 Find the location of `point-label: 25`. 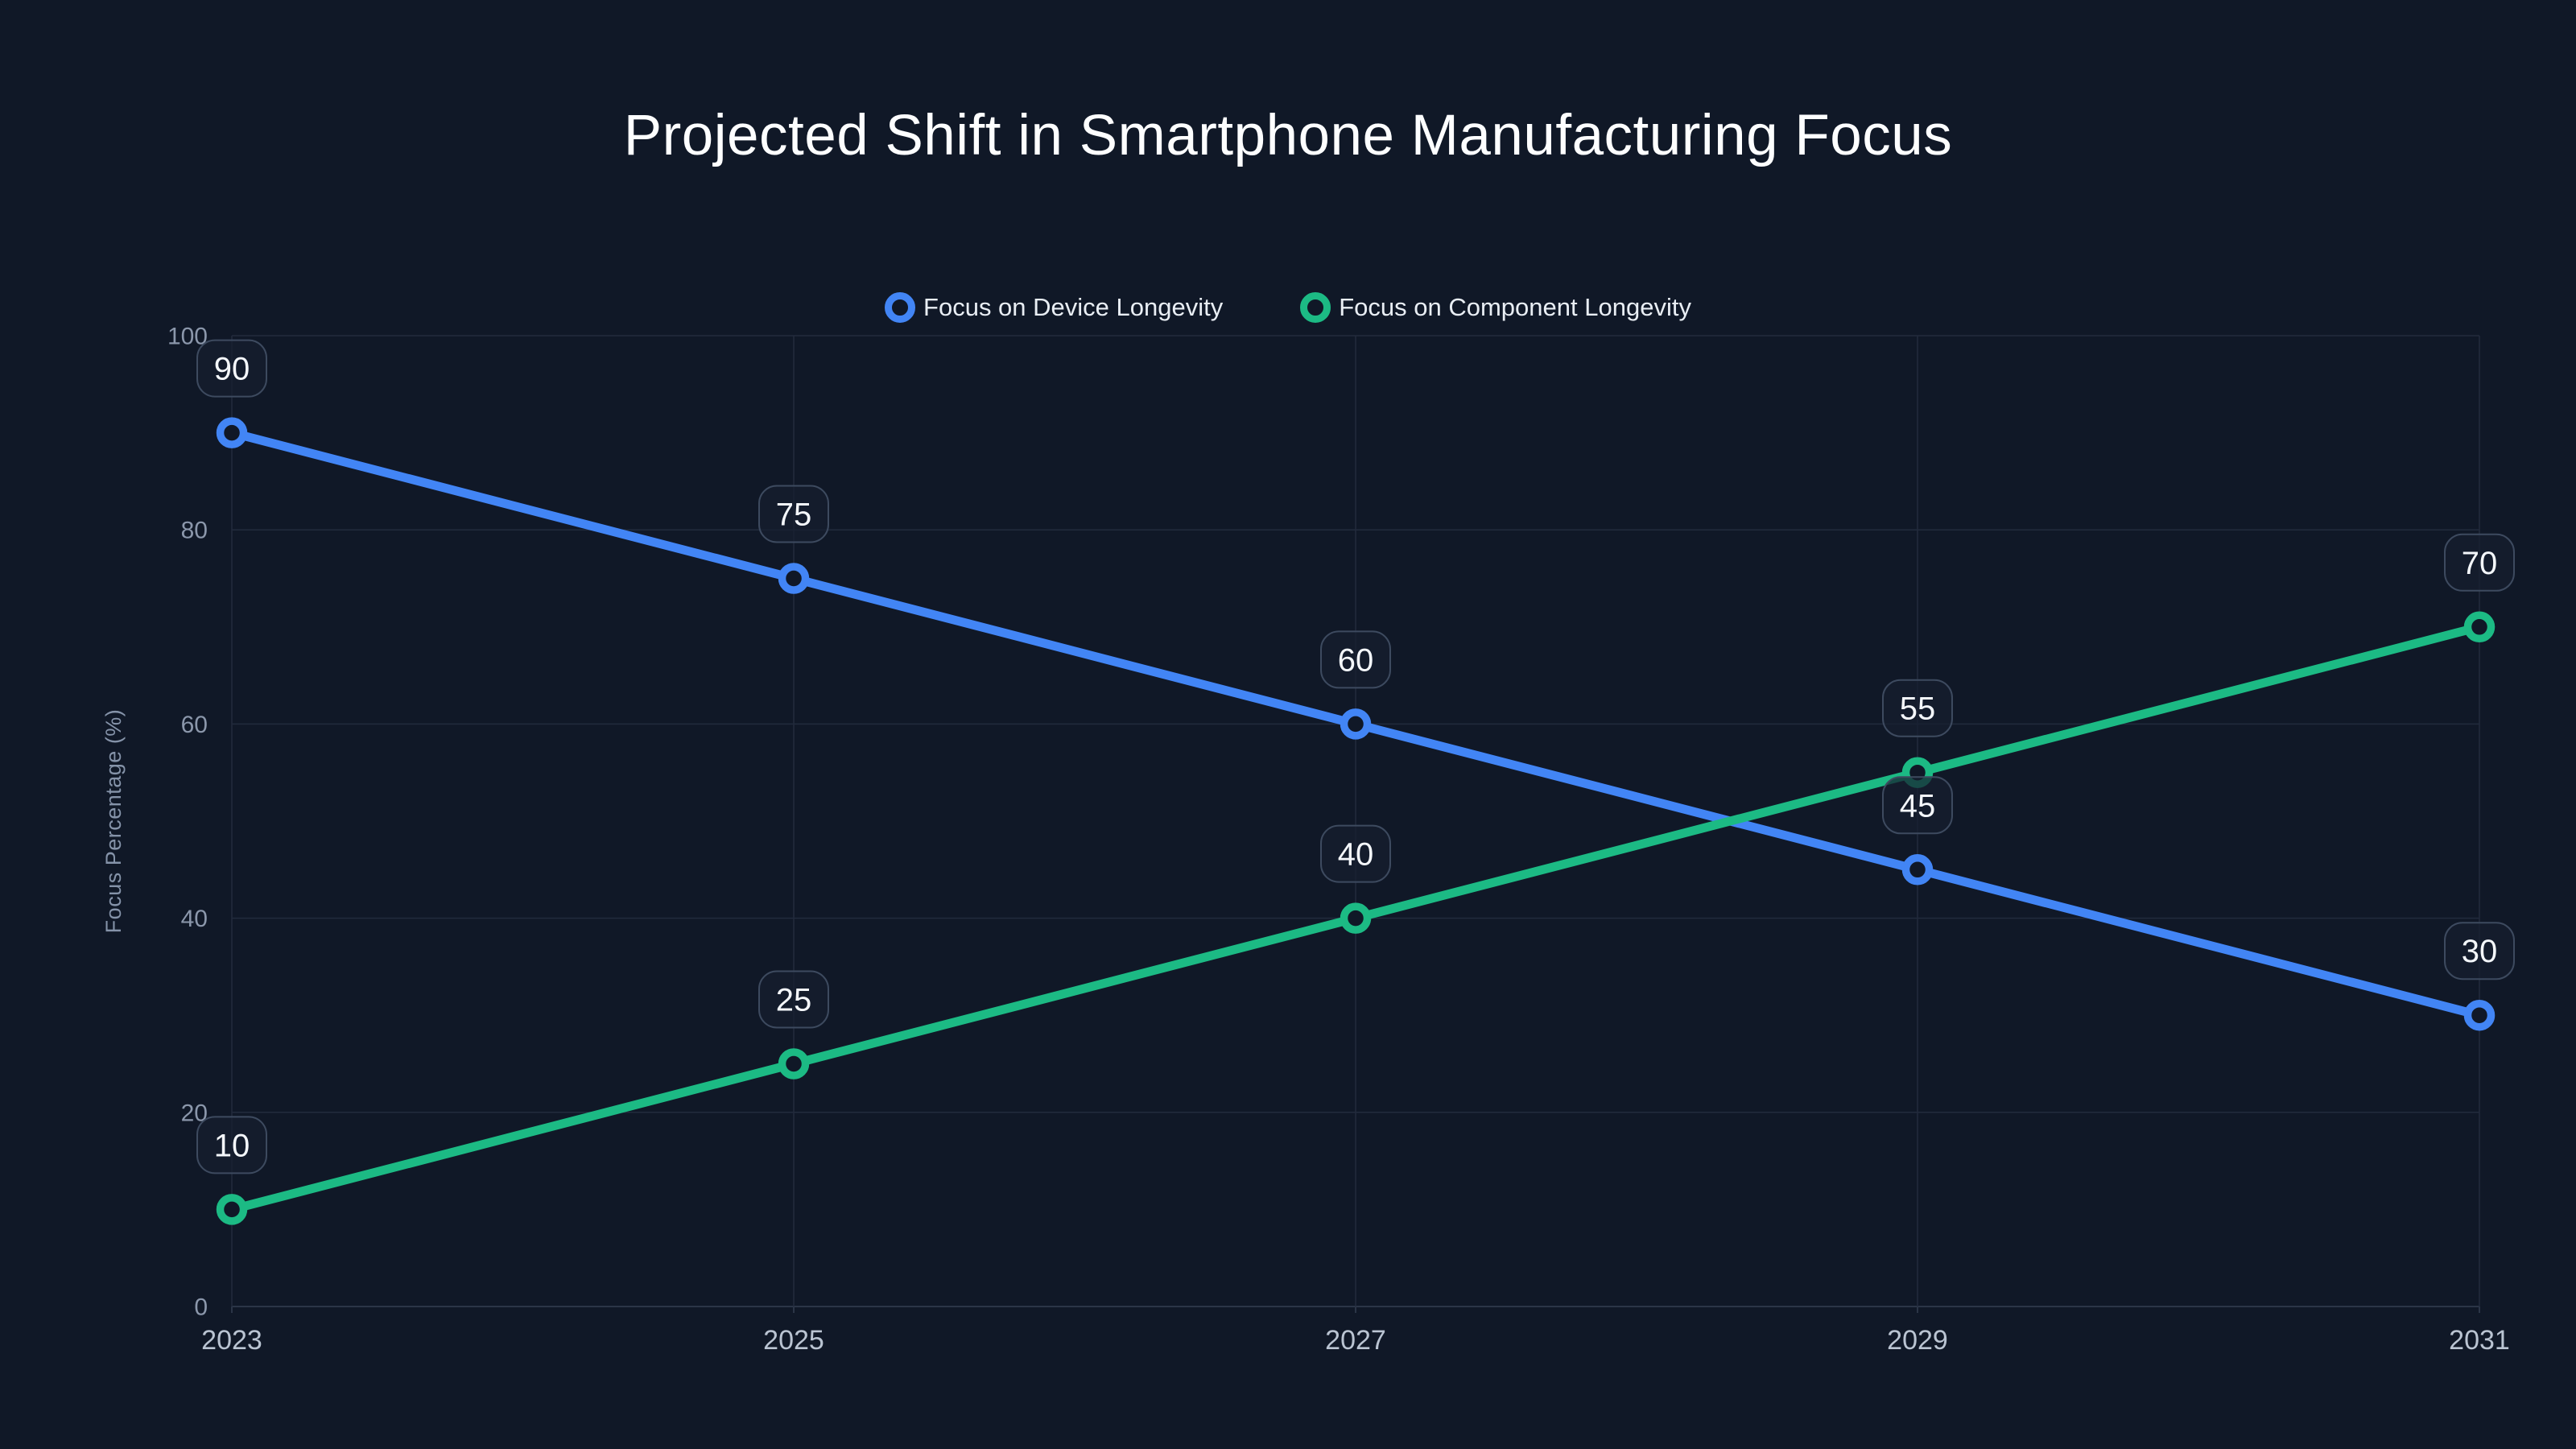

point-label: 25 is located at coordinates (794, 1000).